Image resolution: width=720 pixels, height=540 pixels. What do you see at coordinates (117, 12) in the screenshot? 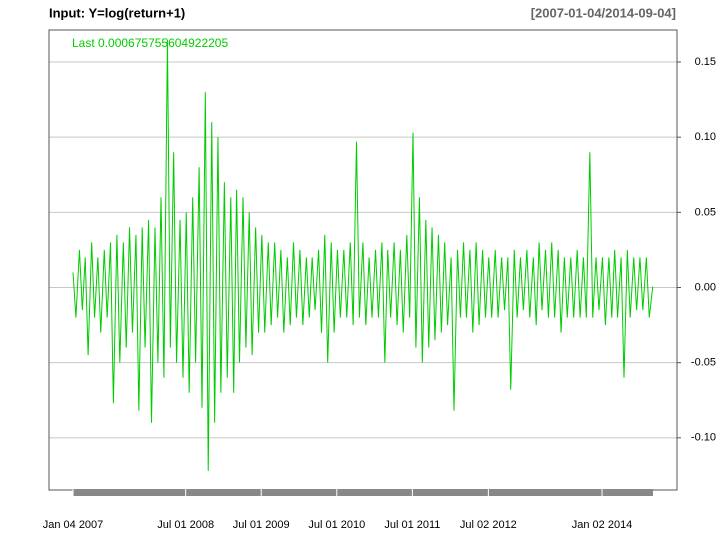
I see `chart-title: Input: Y=log(return+1)` at bounding box center [117, 12].